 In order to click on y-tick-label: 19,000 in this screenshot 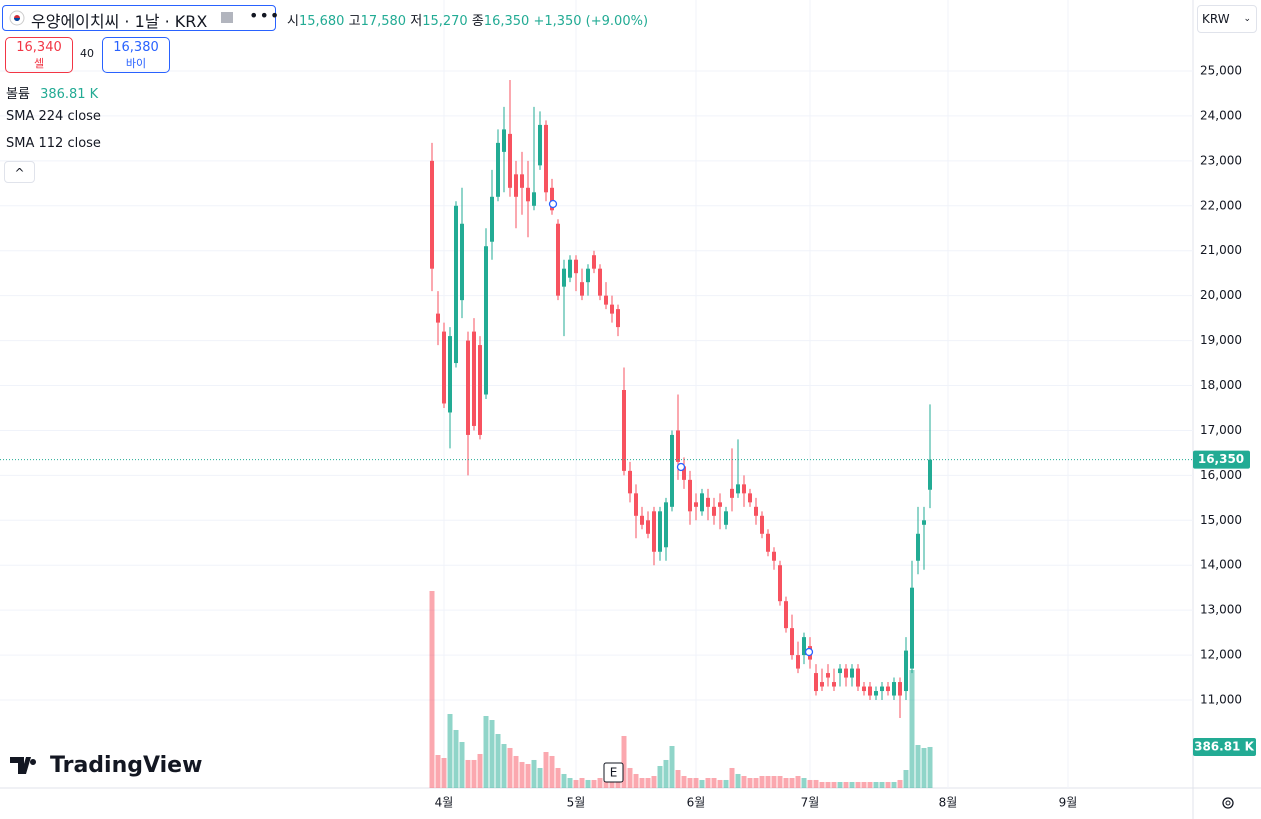, I will do `click(1221, 340)`.